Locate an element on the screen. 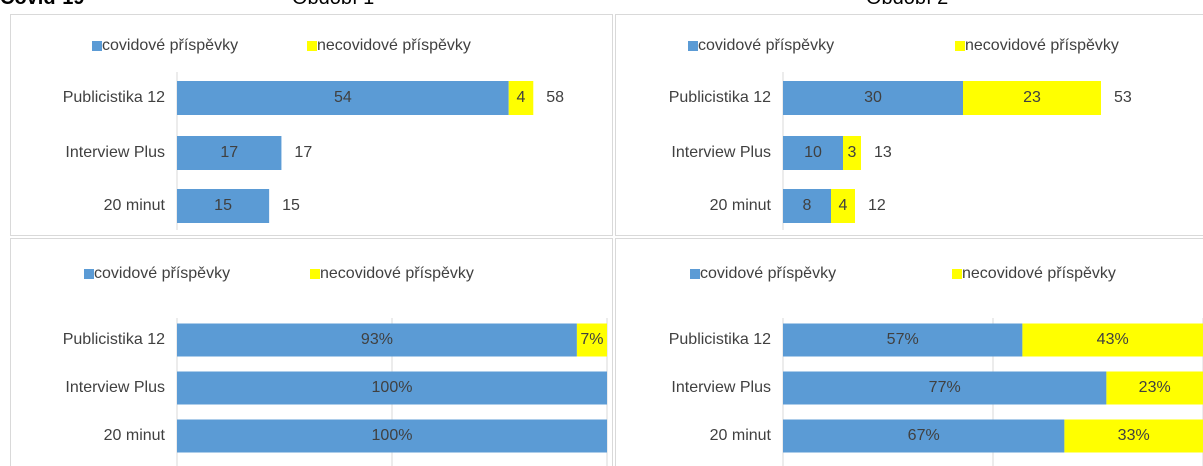 The image size is (1203, 466). data-label: 17 is located at coordinates (229, 152).